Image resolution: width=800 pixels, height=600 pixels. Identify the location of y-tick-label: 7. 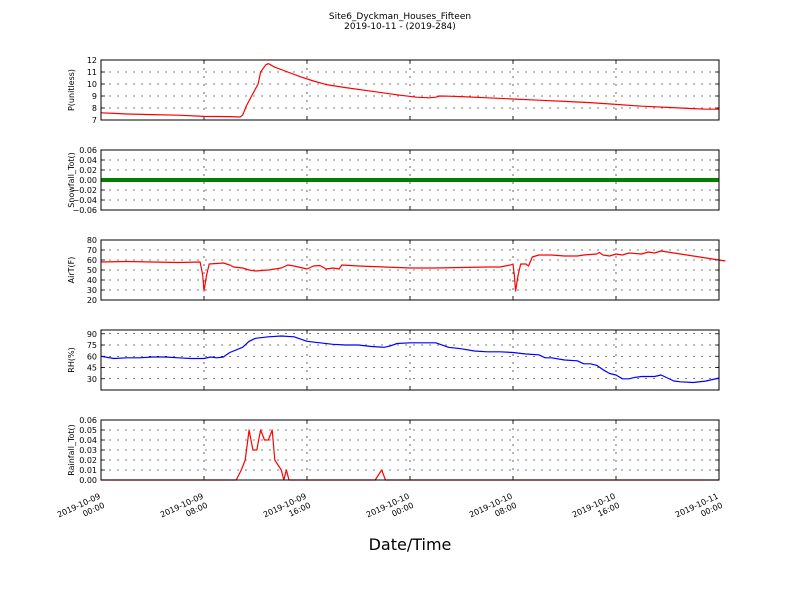
(94, 120).